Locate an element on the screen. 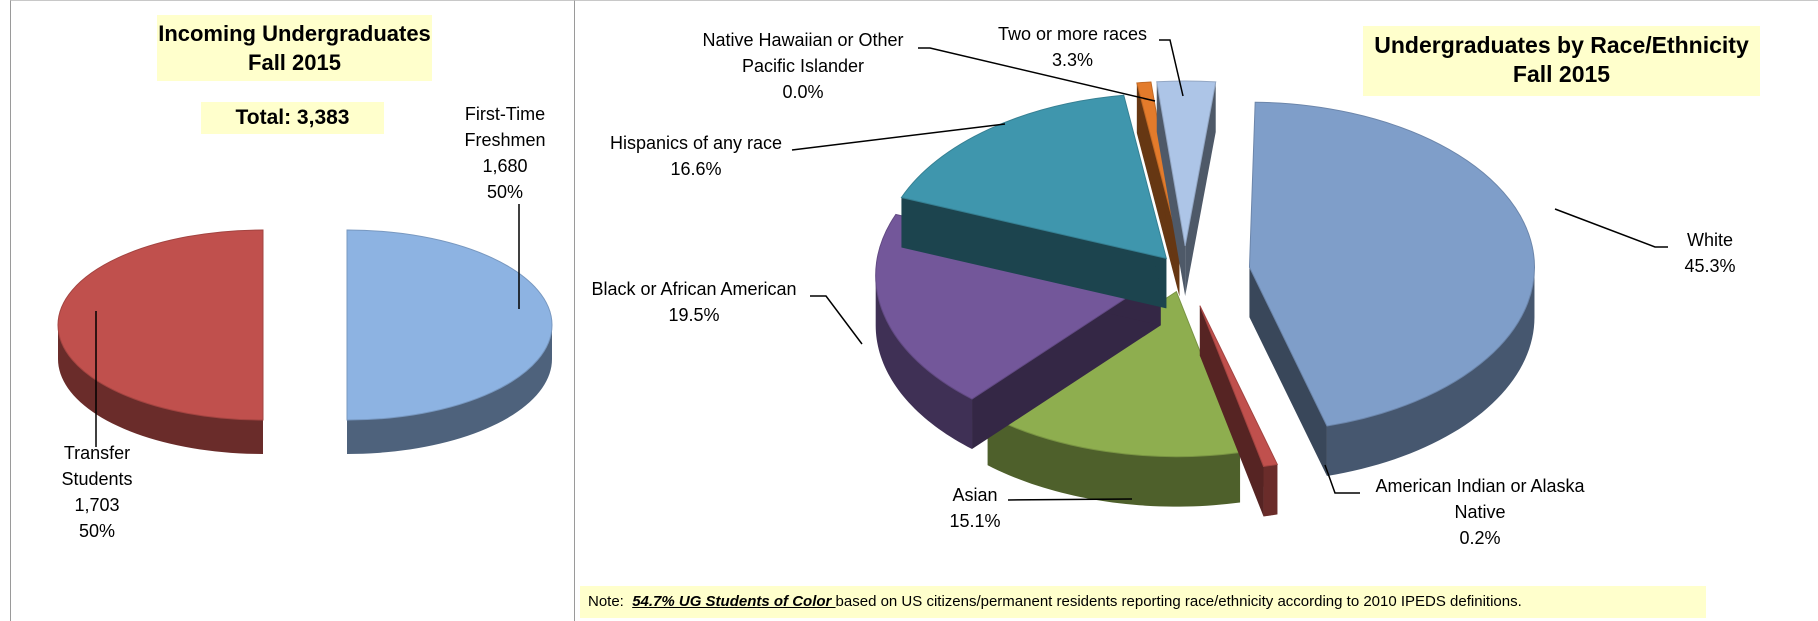 The width and height of the screenshot is (1818, 621). label-two-or-more: Two or more races 3.3% is located at coordinates (1072, 47).